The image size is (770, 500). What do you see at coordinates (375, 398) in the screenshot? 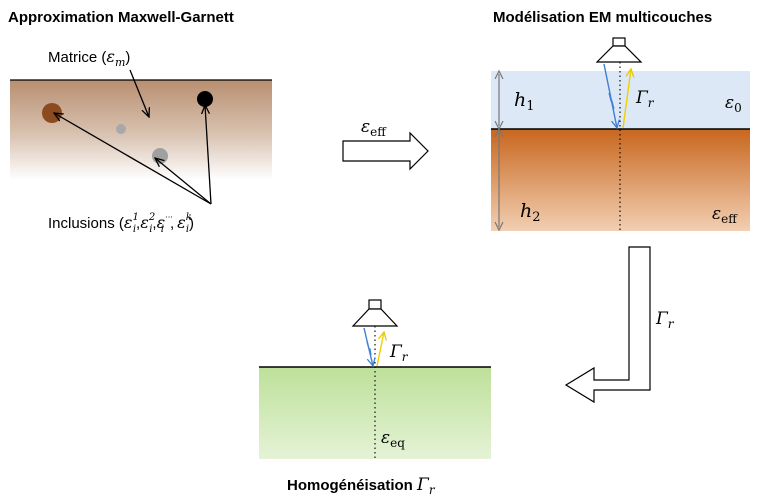
I see `homogenization-panel: Γr εeq Homogénéisation Γr` at bounding box center [375, 398].